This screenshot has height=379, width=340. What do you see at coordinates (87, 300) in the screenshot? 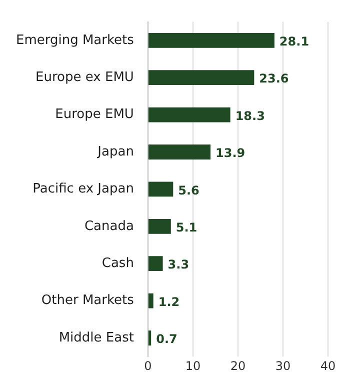
I see `y-tick-label: Other Markets` at bounding box center [87, 300].